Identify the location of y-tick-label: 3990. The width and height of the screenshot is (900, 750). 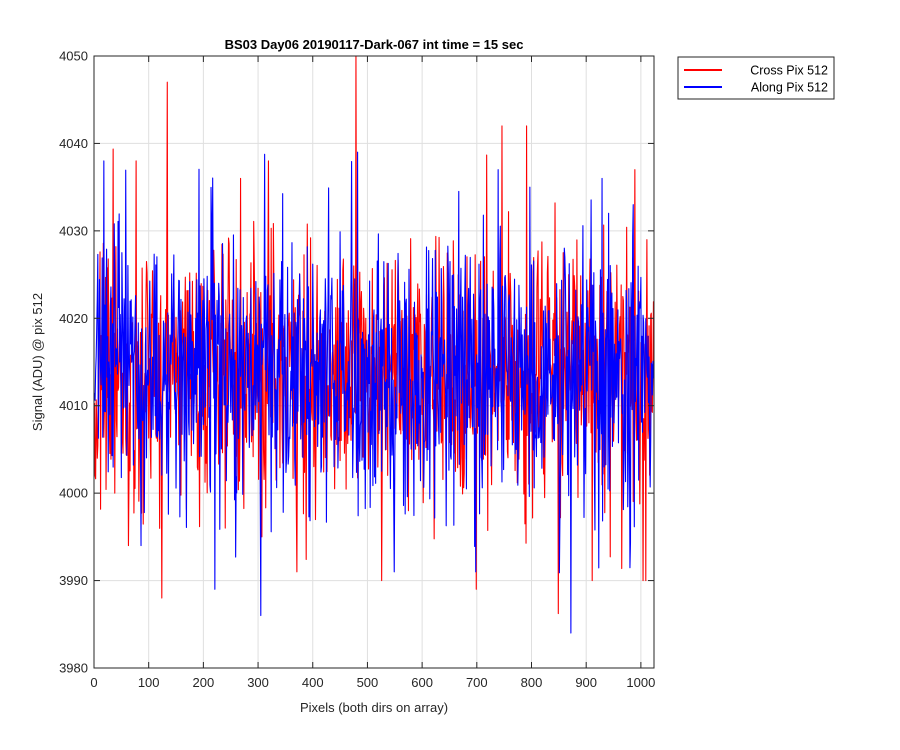
(73, 580).